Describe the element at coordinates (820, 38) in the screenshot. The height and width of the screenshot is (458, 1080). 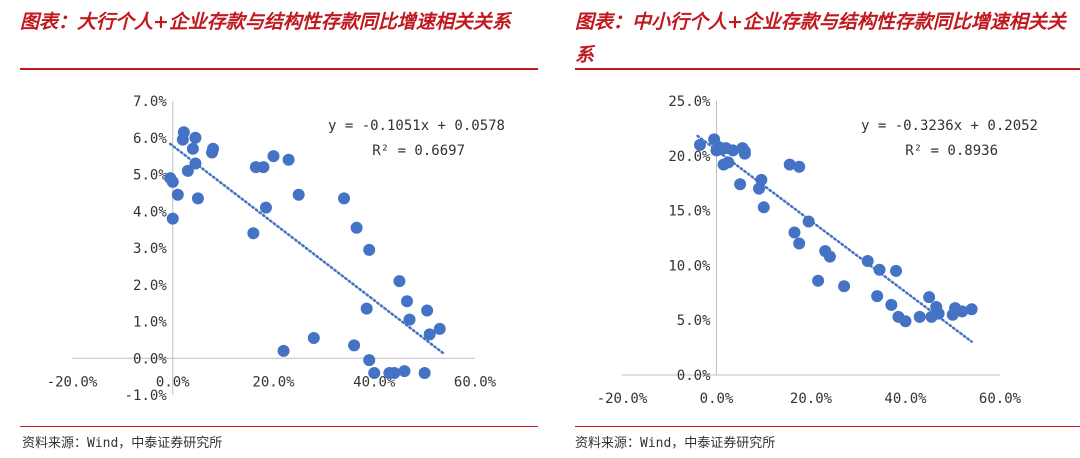
I see `chart-title: 图表：中小行个人+企业存款与结构性存款同比增速相关关系` at that location.